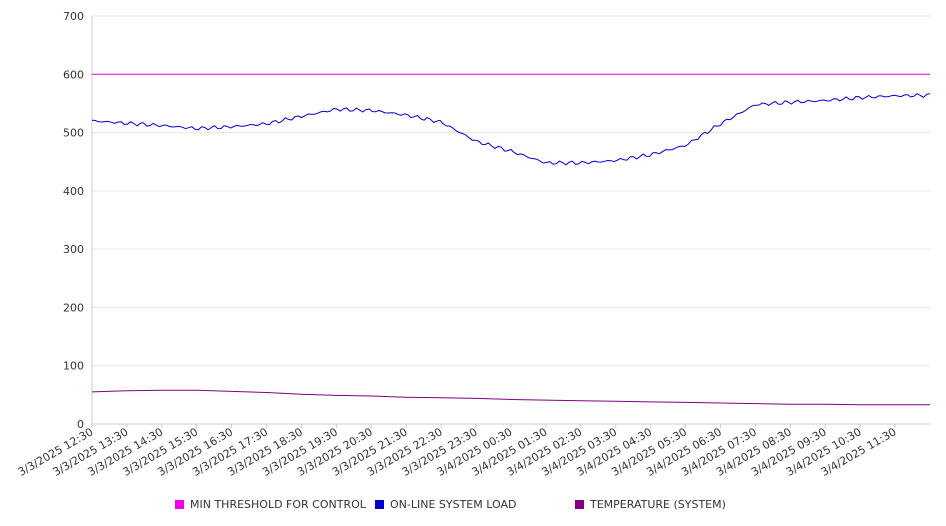  Describe the element at coordinates (73, 220) in the screenshot. I see `y-axis-ticks: 0 100 200 300 400 500 600 700` at that location.